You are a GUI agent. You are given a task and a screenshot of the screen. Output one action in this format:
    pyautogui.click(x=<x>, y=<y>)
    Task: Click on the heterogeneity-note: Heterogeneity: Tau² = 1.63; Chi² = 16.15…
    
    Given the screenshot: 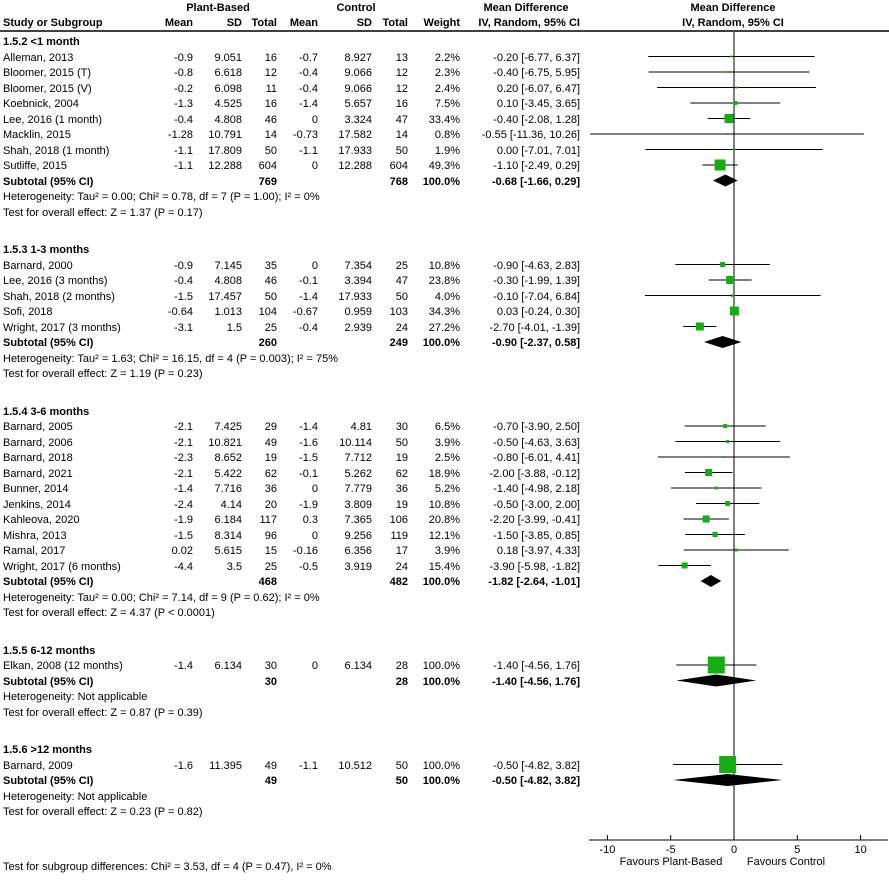 What is the action you would take?
    pyautogui.click(x=444, y=359)
    